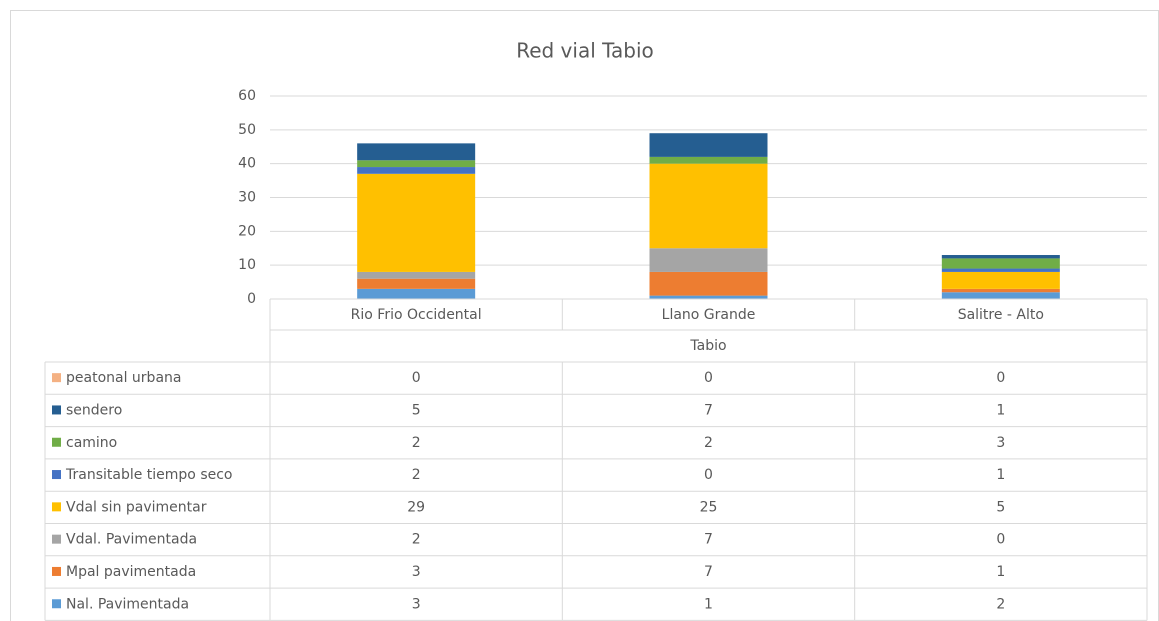 This screenshot has width=1159, height=621. I want to click on y-tick-label: 30, so click(247, 198).